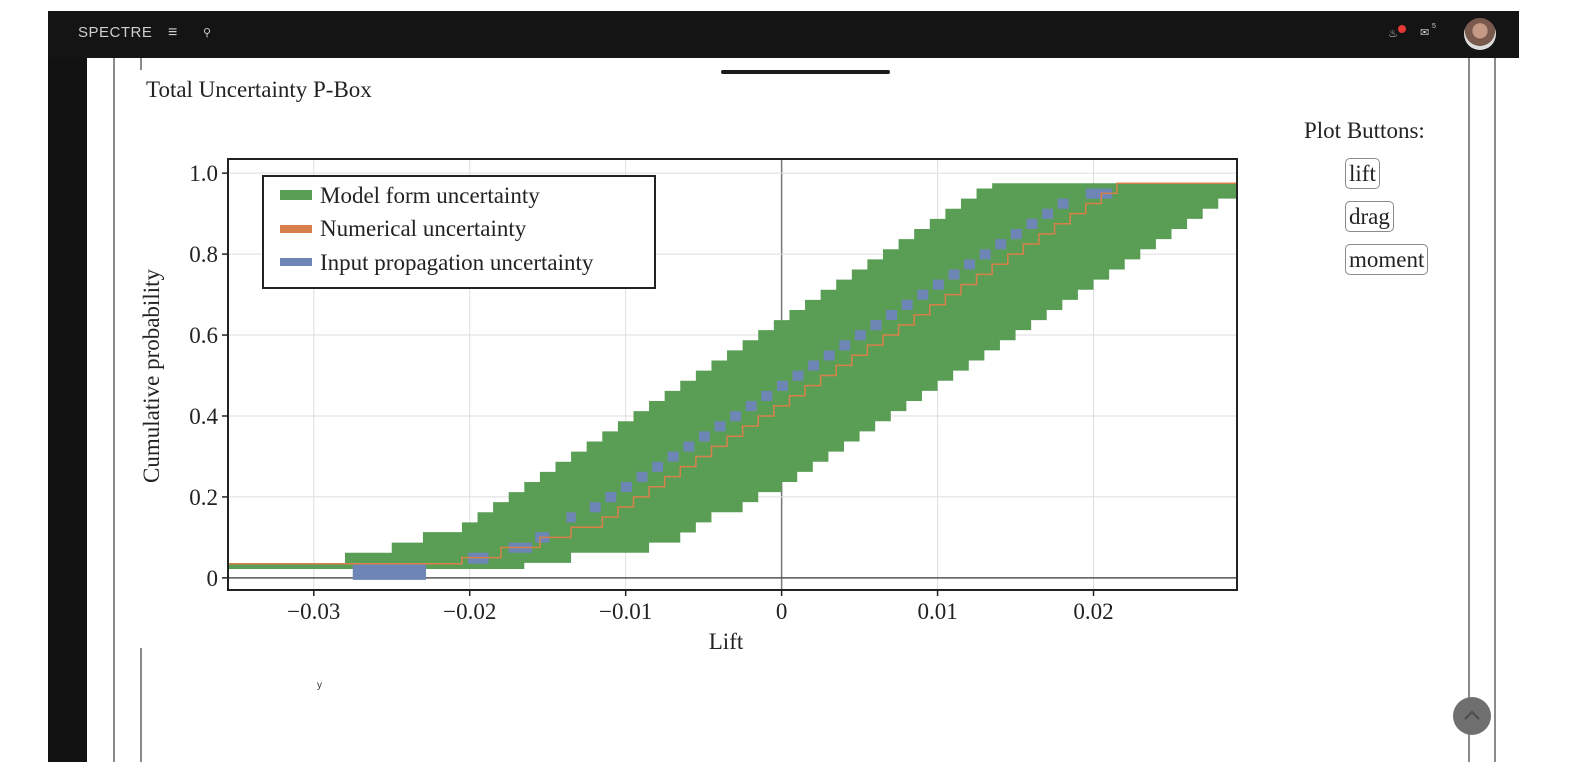  Describe the element at coordinates (213, 578) in the screenshot. I see `y-tick-label-0: 0` at that location.